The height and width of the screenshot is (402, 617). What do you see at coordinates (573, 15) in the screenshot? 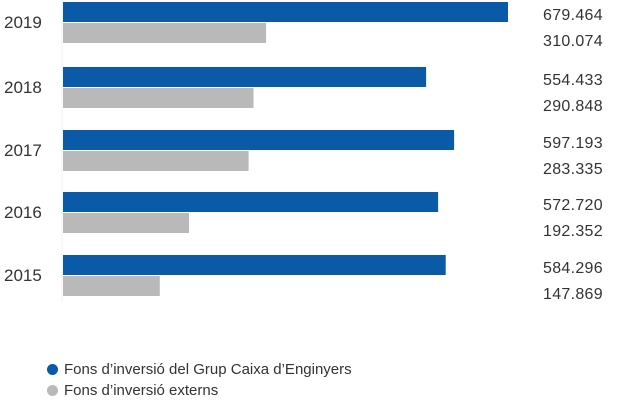
I see `data-label-2019-series-0: 679.464` at bounding box center [573, 15].